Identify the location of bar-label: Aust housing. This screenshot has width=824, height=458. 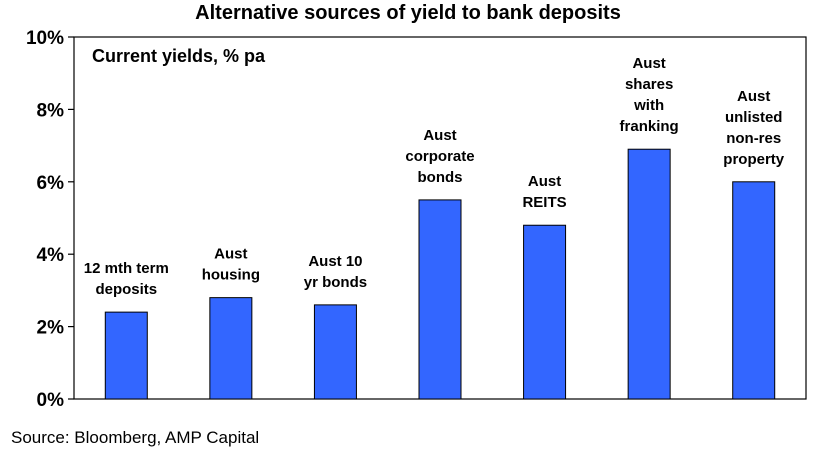
(231, 265).